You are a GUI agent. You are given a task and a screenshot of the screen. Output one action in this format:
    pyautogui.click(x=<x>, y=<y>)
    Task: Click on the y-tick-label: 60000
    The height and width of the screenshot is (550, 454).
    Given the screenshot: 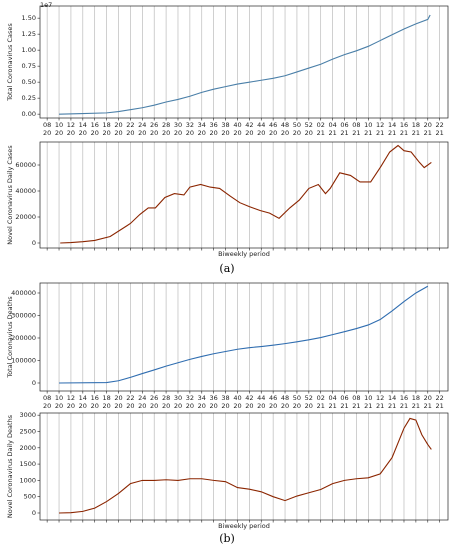 What is the action you would take?
    pyautogui.click(x=25, y=165)
    